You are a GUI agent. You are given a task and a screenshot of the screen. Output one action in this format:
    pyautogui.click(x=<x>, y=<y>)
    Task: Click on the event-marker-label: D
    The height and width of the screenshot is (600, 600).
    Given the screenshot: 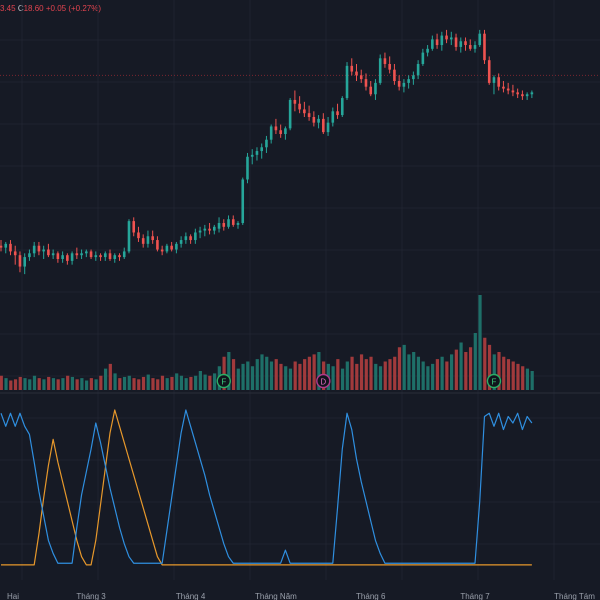 What is the action you would take?
    pyautogui.click(x=323, y=382)
    